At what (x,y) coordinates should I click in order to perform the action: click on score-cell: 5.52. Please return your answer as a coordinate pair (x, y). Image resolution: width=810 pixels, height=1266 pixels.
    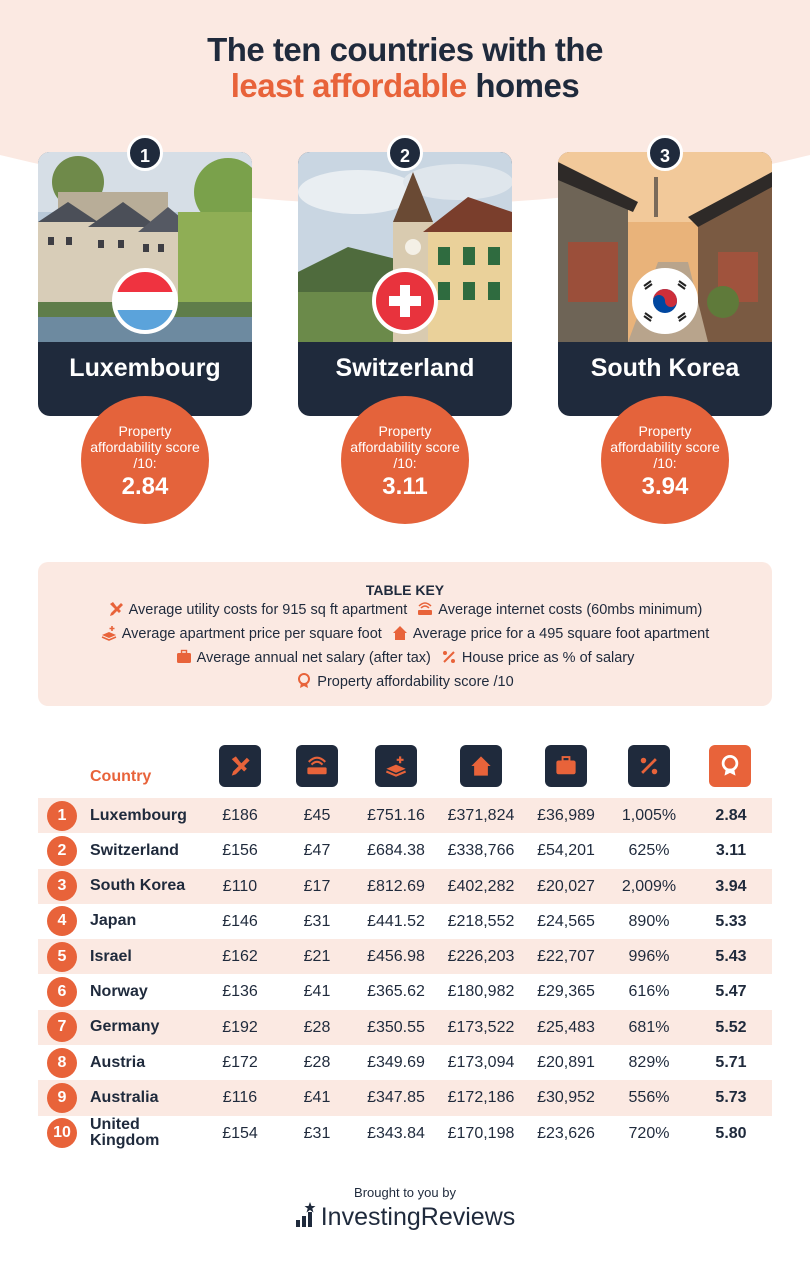
    Looking at the image, I should click on (731, 1027).